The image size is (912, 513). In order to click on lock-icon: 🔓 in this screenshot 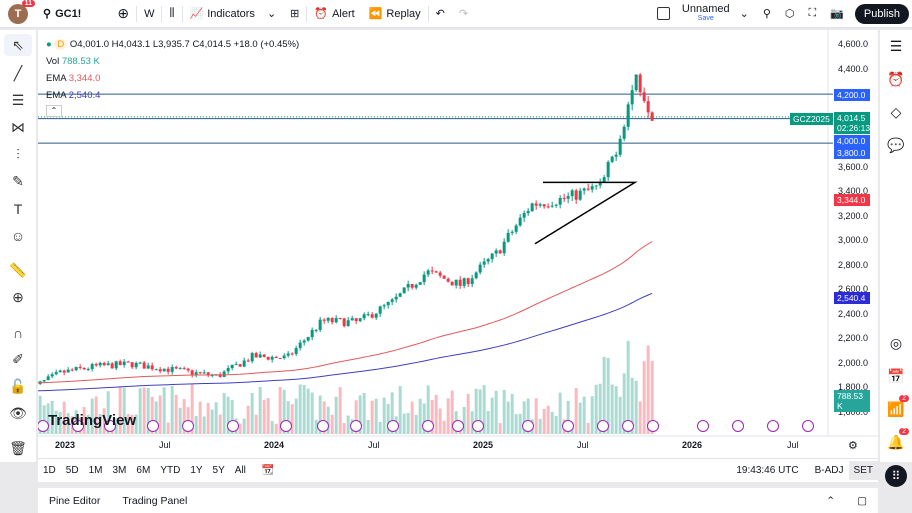, I will do `click(18, 386)`.